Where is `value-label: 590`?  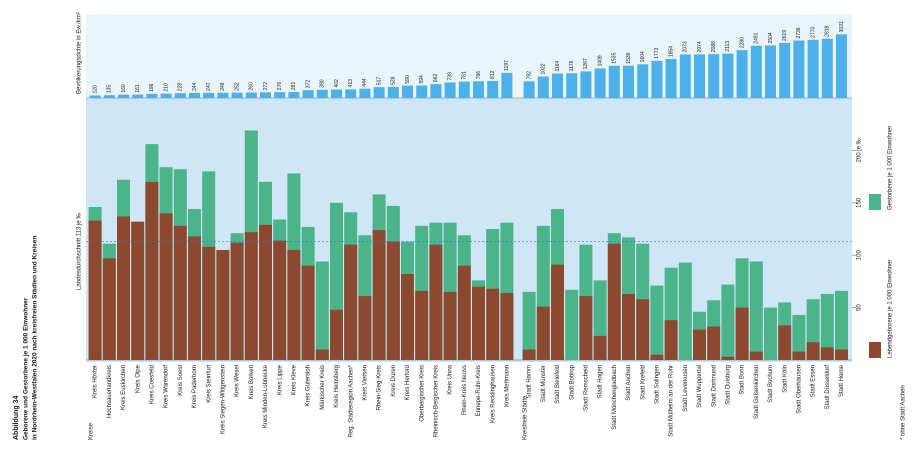 value-label: 590 is located at coordinates (408, 79).